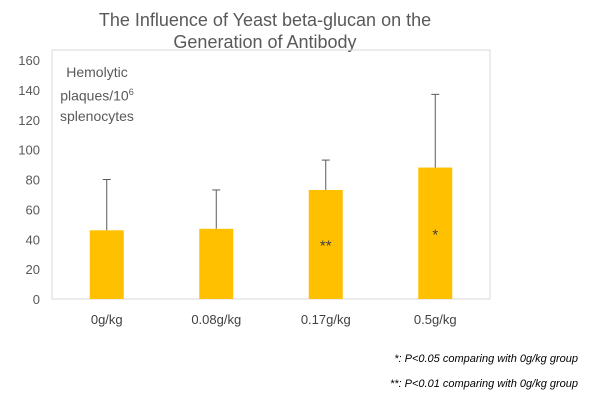 This screenshot has width=600, height=400. I want to click on x-tick-label: 0.5g/kg, so click(435, 319).